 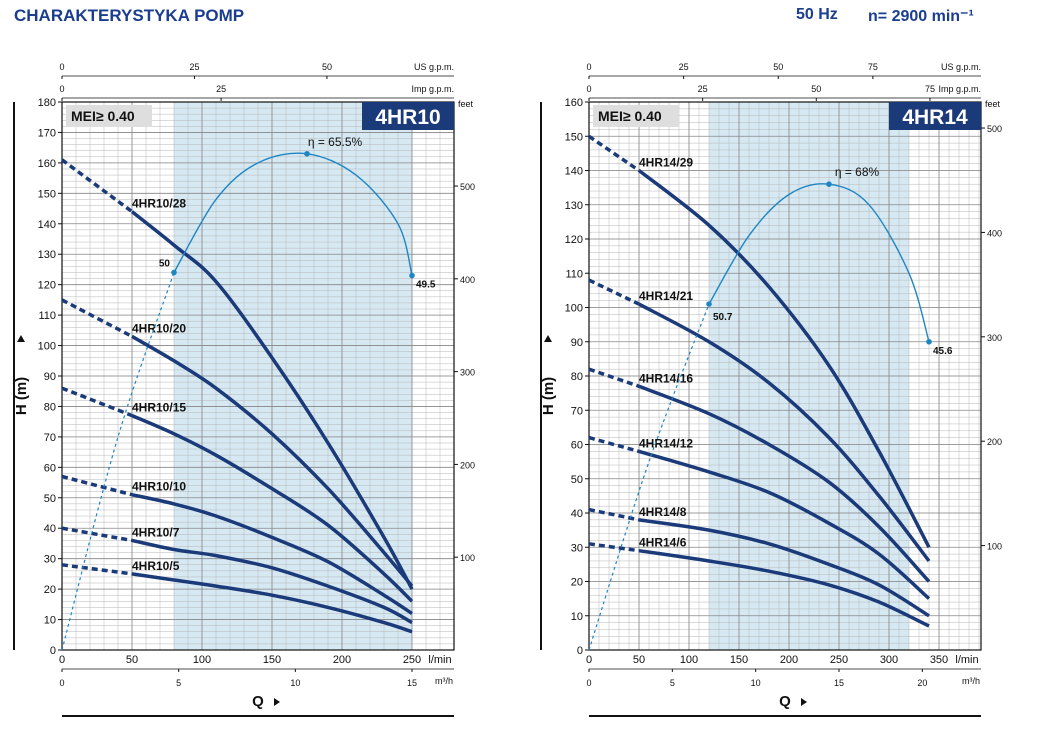 I want to click on y-tick-label: 160, so click(x=574, y=103).